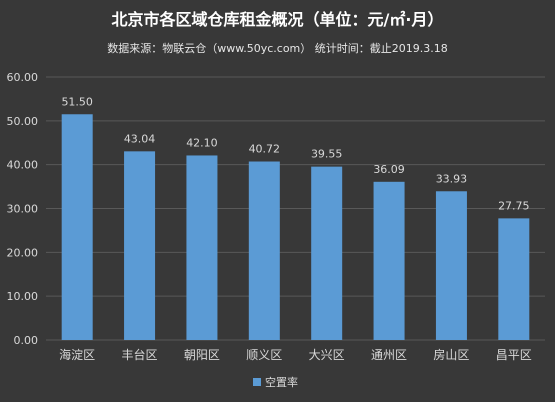  I want to click on data-label-6: 33.93, so click(452, 178).